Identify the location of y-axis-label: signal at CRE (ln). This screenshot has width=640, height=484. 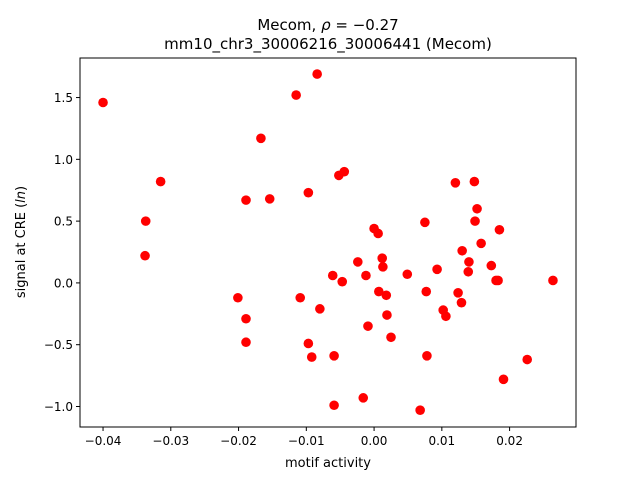
(21, 242).